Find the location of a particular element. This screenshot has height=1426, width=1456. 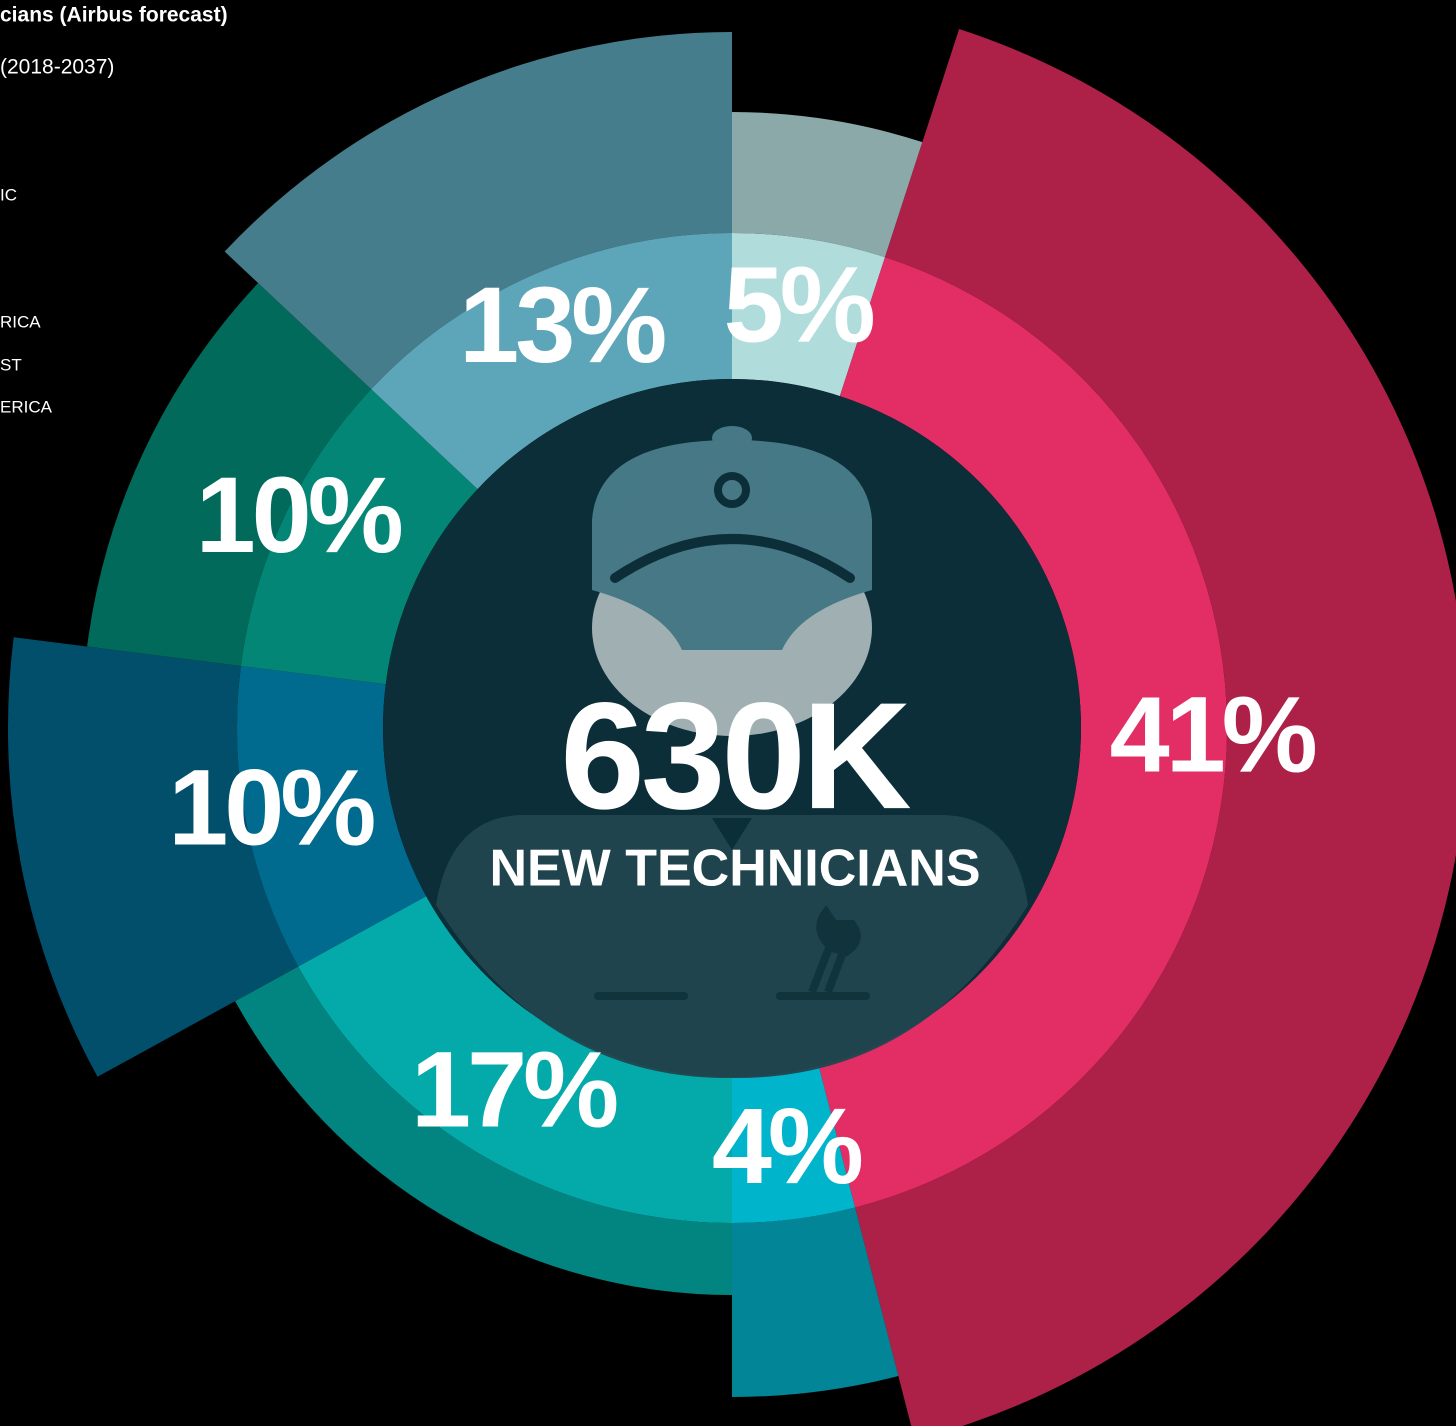

center-value: 630K is located at coordinates (735, 756).